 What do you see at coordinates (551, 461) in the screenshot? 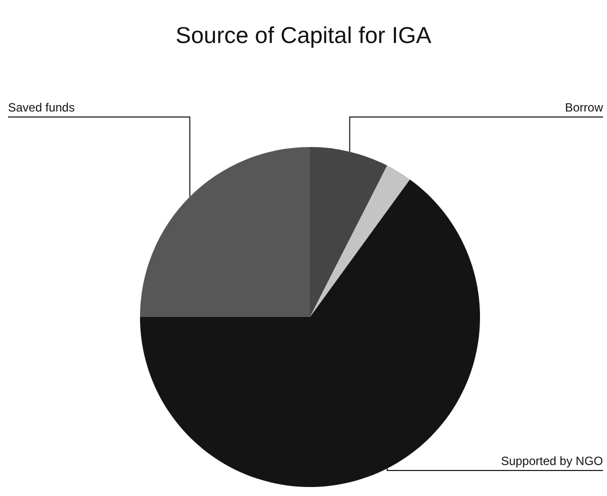
I see `slice-label: Supported by NGO` at bounding box center [551, 461].